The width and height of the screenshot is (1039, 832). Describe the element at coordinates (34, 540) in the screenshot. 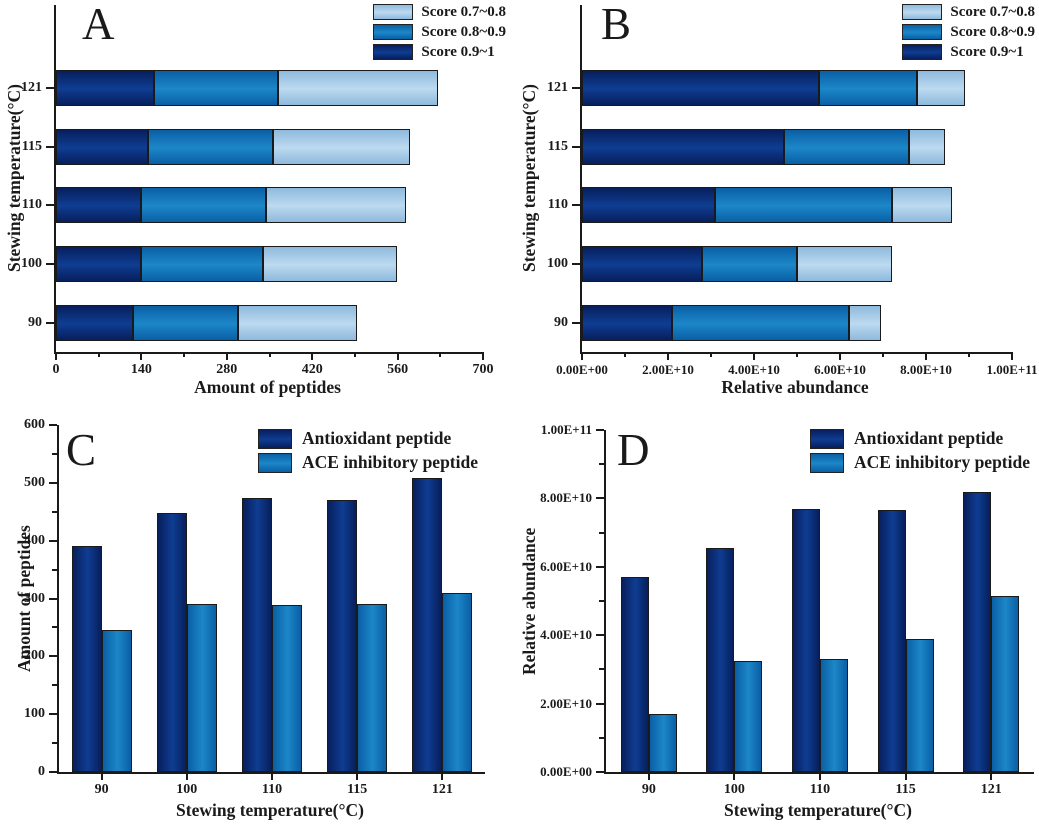

I see `y-tick-label: 400` at that location.